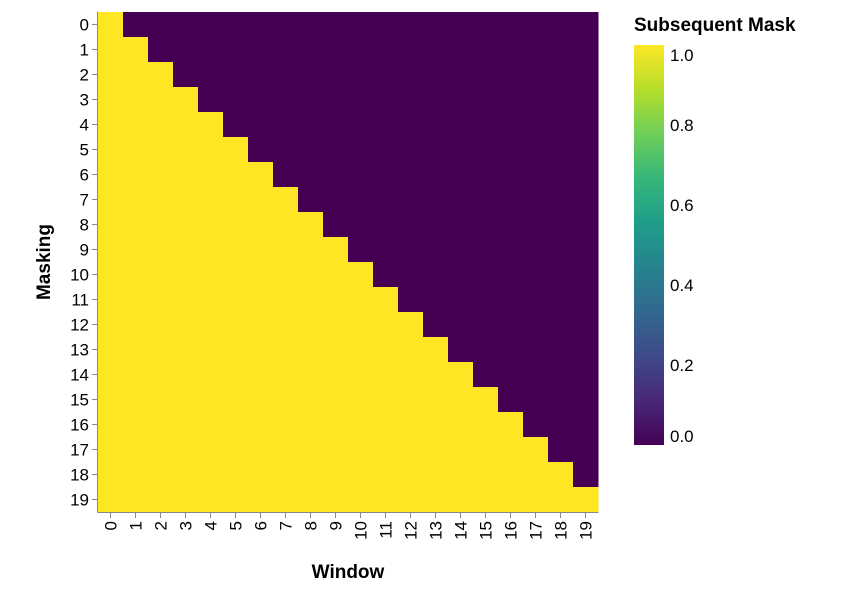 This screenshot has height=594, width=856. I want to click on y-tick-label: 8, so click(84, 225).